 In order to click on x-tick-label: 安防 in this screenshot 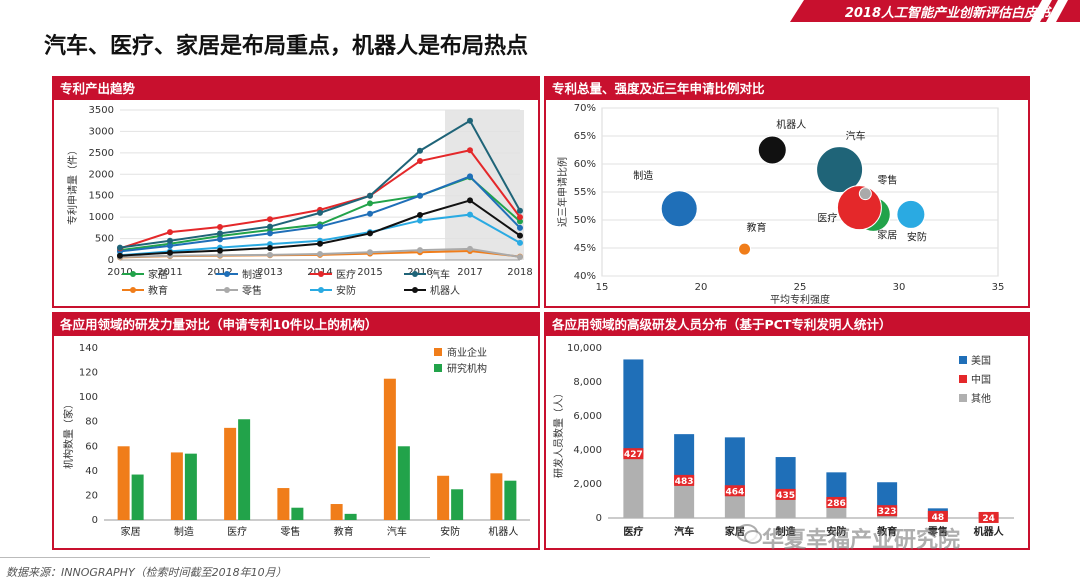, I will do `click(450, 531)`.